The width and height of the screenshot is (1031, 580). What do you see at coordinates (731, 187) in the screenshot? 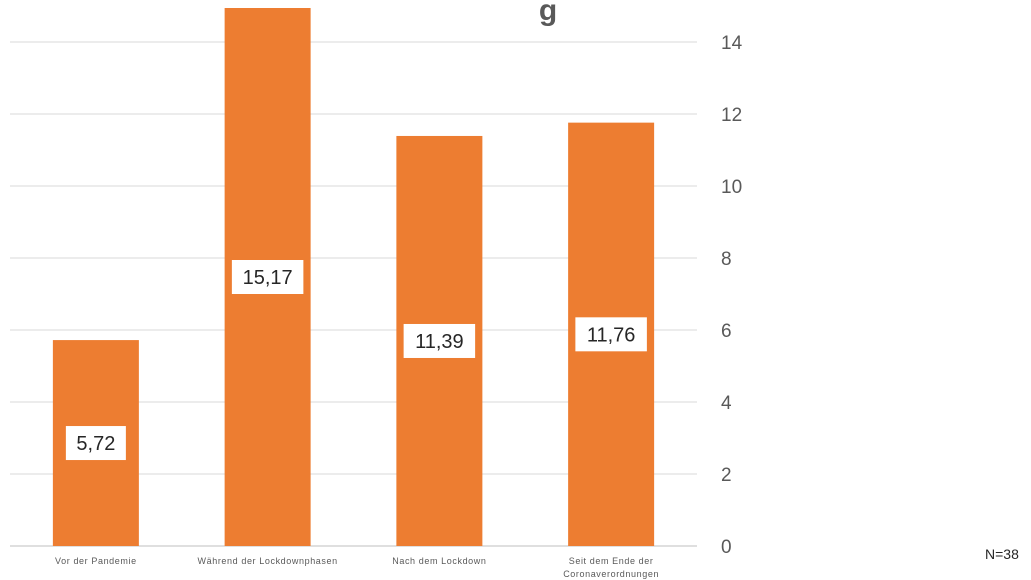
I see `y-tick-label: 10` at bounding box center [731, 187].